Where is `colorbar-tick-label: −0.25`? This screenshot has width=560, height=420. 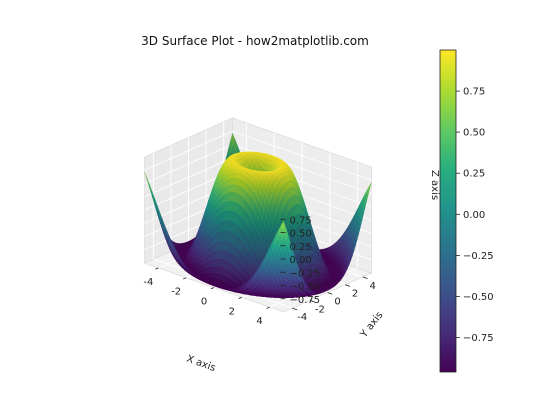
colorbar-tick-label: −0.25 is located at coordinates (478, 256).